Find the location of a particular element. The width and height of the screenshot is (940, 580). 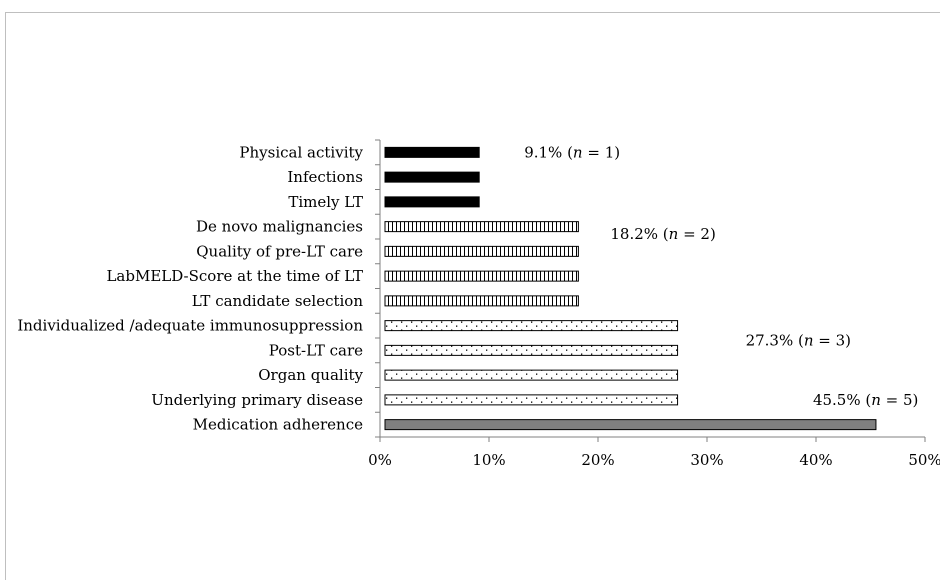

category-label: Post-LT care is located at coordinates (316, 350).